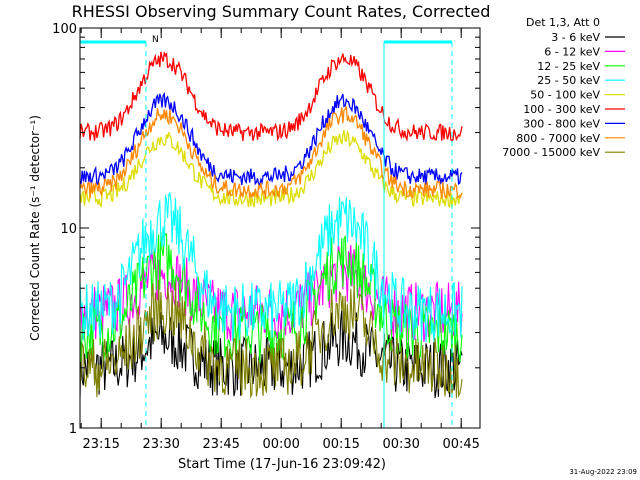 Image resolution: width=640 pixels, height=480 pixels. Describe the element at coordinates (558, 138) in the screenshot. I see `legend-label-800-7000: 800 - 7000 keV` at that location.